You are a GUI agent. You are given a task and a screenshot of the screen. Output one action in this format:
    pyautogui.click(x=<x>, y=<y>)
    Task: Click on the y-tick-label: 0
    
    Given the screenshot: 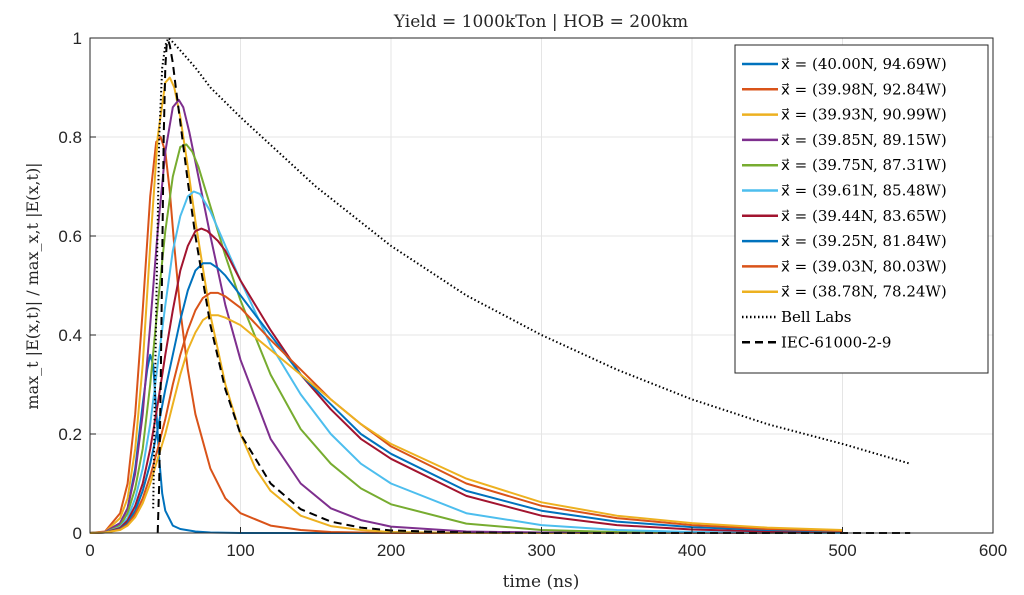 What is the action you would take?
    pyautogui.click(x=77, y=533)
    